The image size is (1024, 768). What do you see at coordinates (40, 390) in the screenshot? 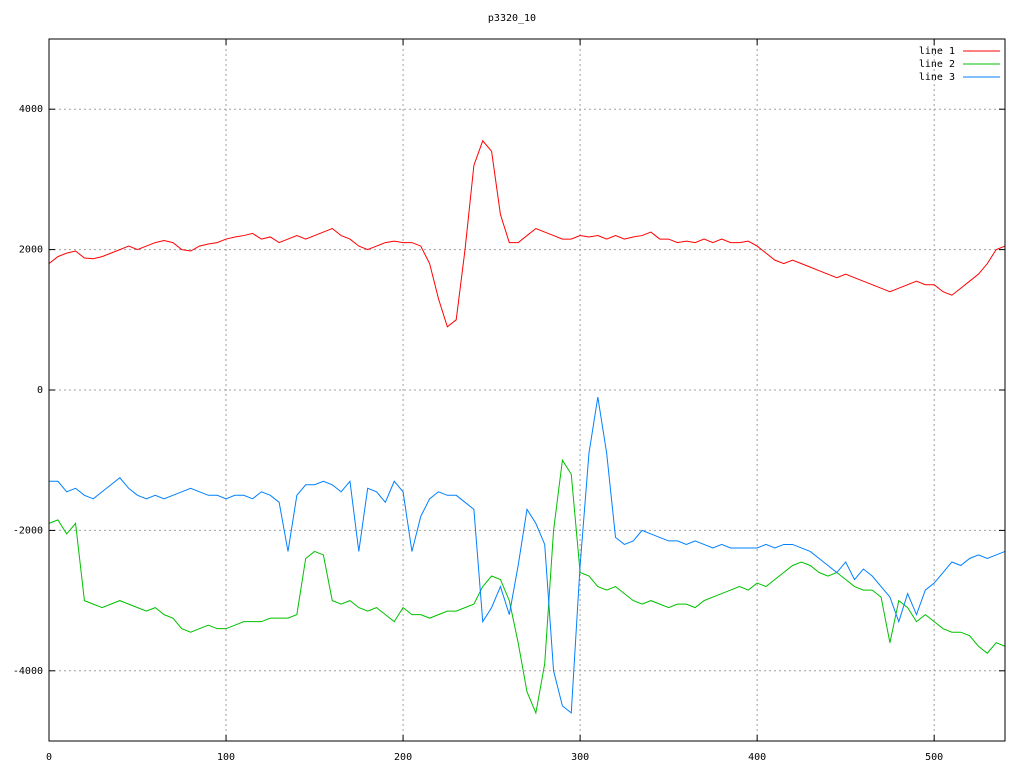
I see `y-tick-label: 0` at bounding box center [40, 390].